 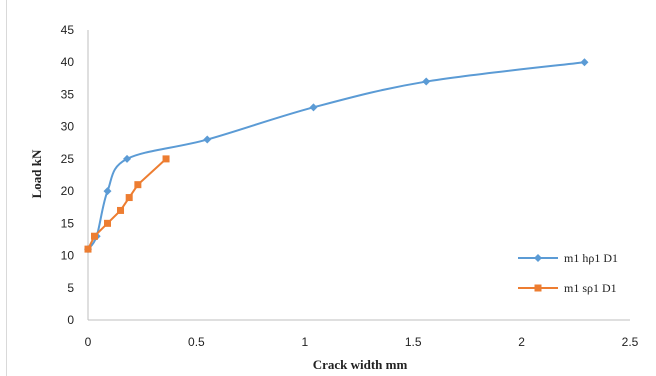 What do you see at coordinates (68, 175) in the screenshot?
I see `y-tick-labels: 0 5 10 15 20 25 30 35 40 45` at bounding box center [68, 175].